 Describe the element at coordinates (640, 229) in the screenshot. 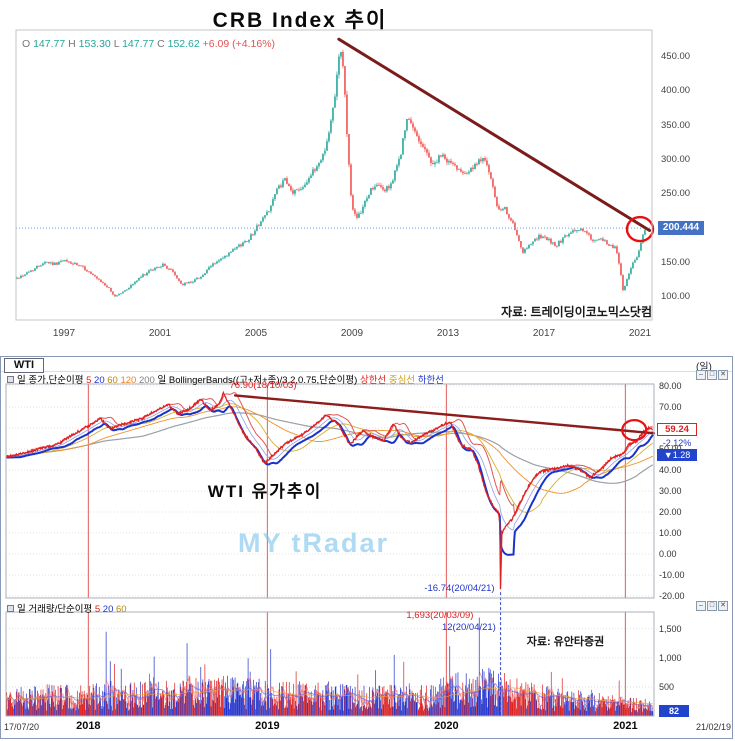

I see `crb-highlight-circle` at that location.